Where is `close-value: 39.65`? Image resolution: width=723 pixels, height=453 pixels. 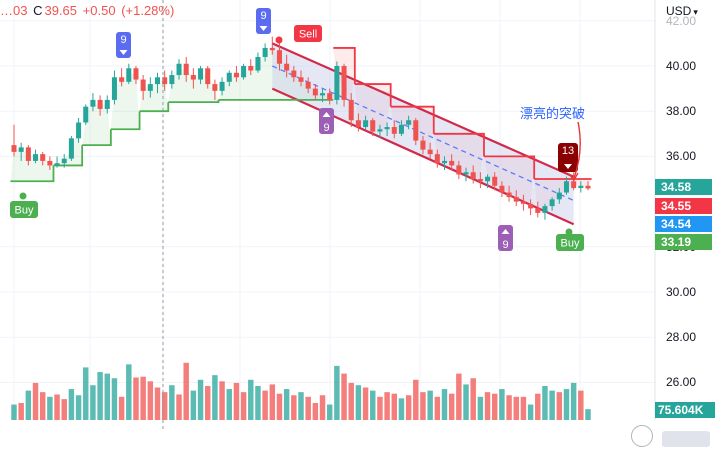
close-value: 39.65 is located at coordinates (61, 10).